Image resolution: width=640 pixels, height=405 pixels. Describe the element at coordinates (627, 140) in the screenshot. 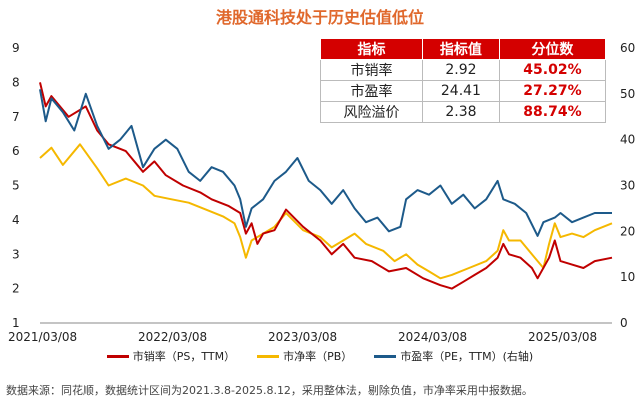

I see `right-tick-label: 40` at that location.